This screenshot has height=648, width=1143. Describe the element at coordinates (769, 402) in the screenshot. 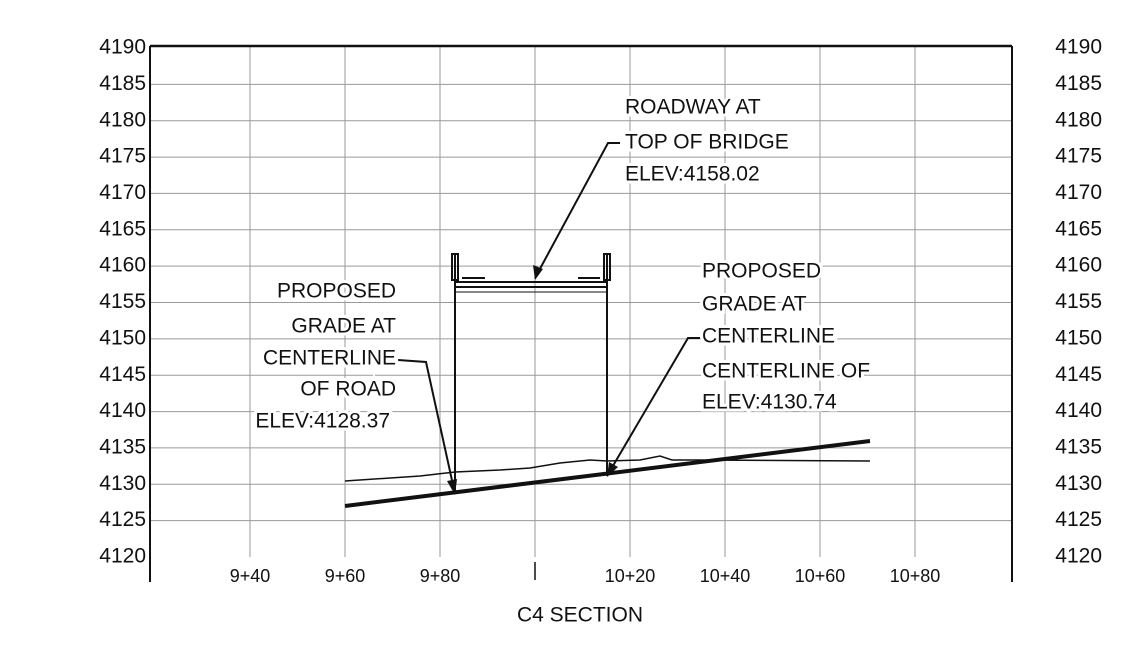

I see `annotation: ELEV:4130.74` at that location.